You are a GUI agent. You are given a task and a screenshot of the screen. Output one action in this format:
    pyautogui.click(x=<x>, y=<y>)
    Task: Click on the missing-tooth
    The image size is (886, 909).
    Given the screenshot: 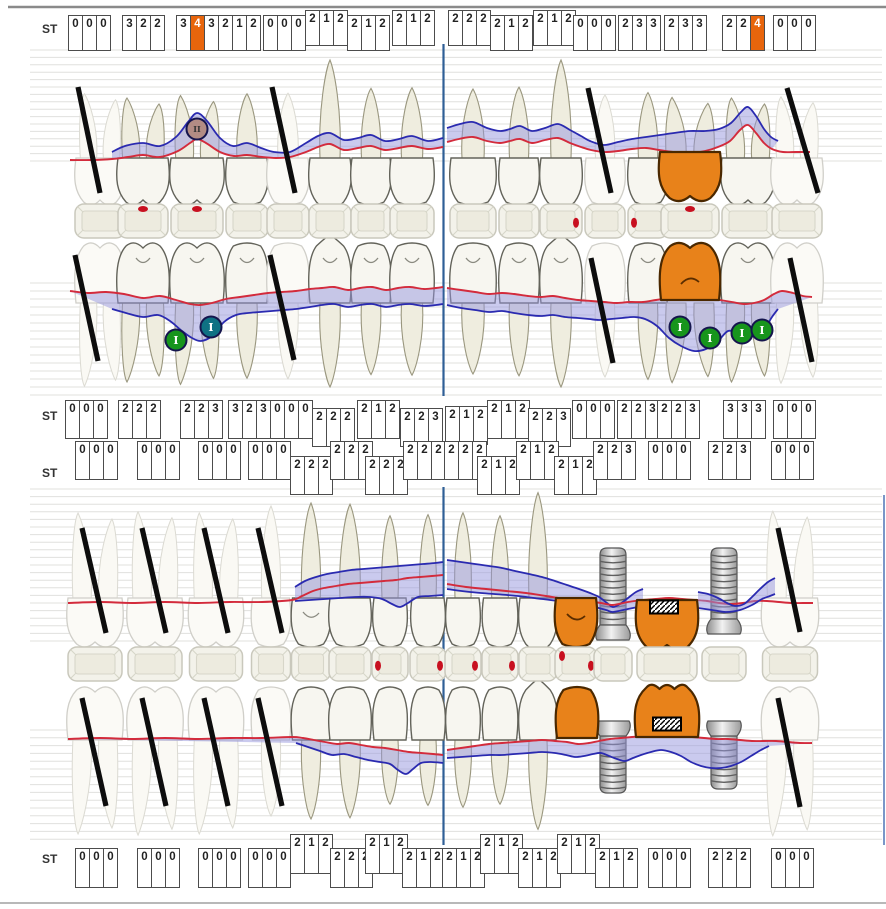 What is the action you would take?
    pyautogui.click(x=216, y=761)
    